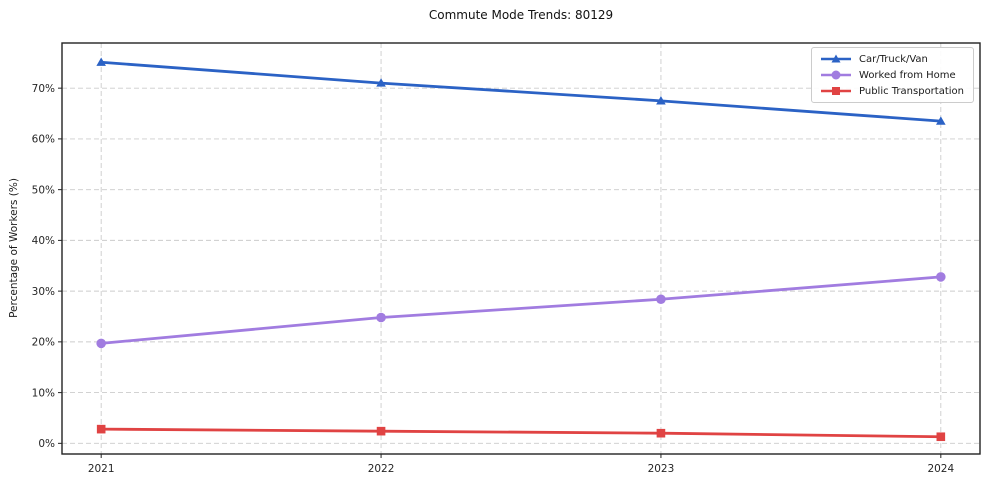 The image size is (990, 490). I want to click on x-tick-label: 2024, so click(940, 469).